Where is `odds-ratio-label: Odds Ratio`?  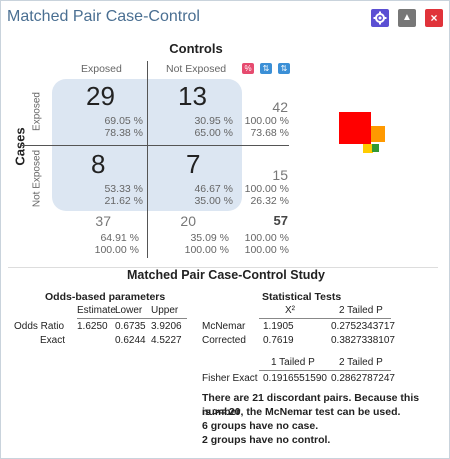 odds-ratio-label: Odds Ratio is located at coordinates (39, 326).